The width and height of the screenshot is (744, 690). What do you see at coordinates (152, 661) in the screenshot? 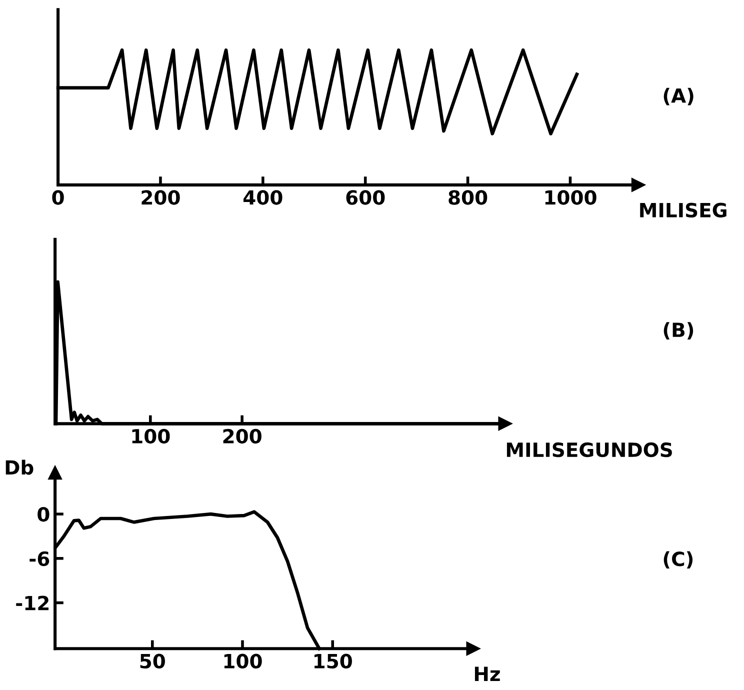
I see `x-tick-label: 50` at bounding box center [152, 661].